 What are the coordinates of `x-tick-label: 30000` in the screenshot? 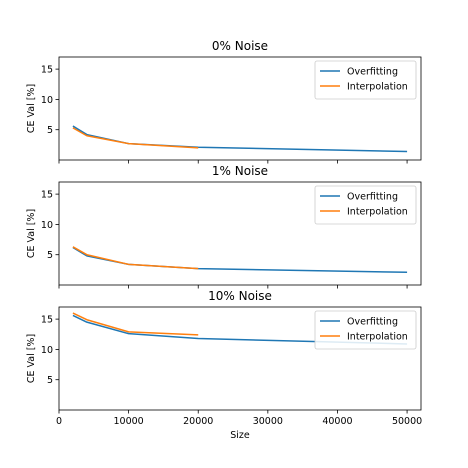 It's located at (268, 421).